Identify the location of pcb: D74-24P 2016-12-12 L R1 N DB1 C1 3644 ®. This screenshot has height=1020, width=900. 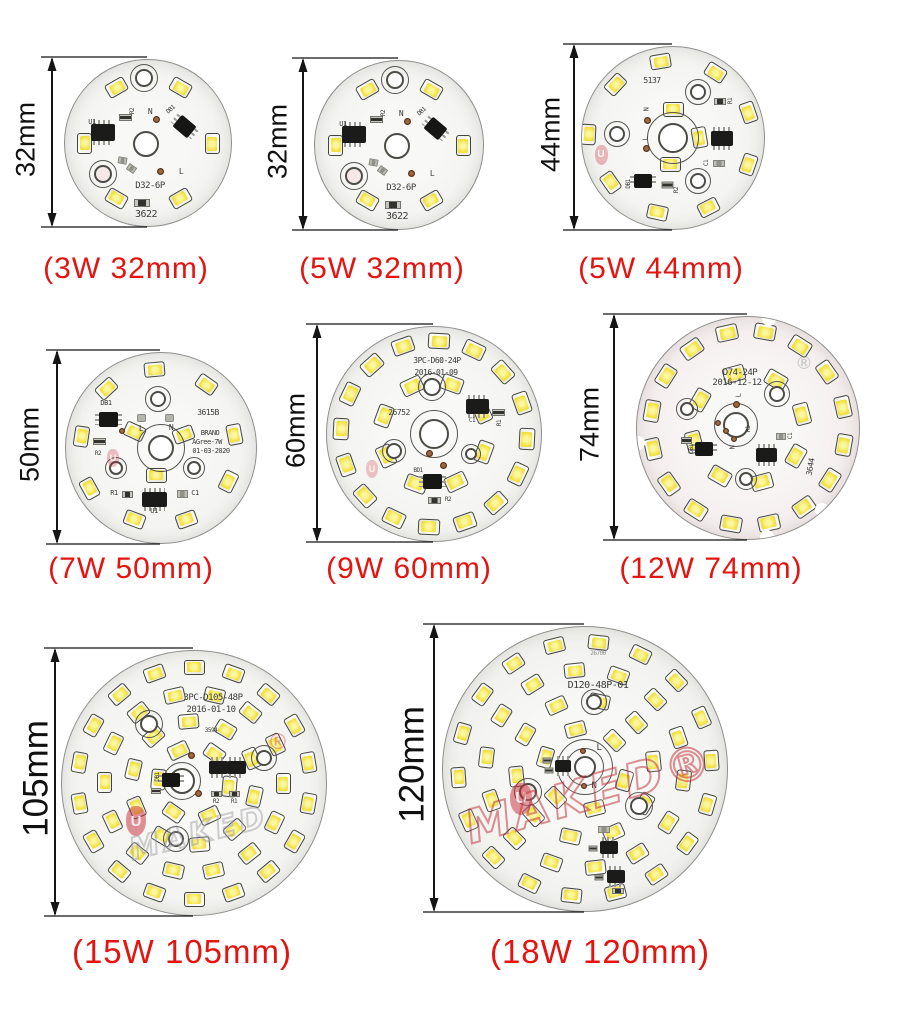
(748, 428).